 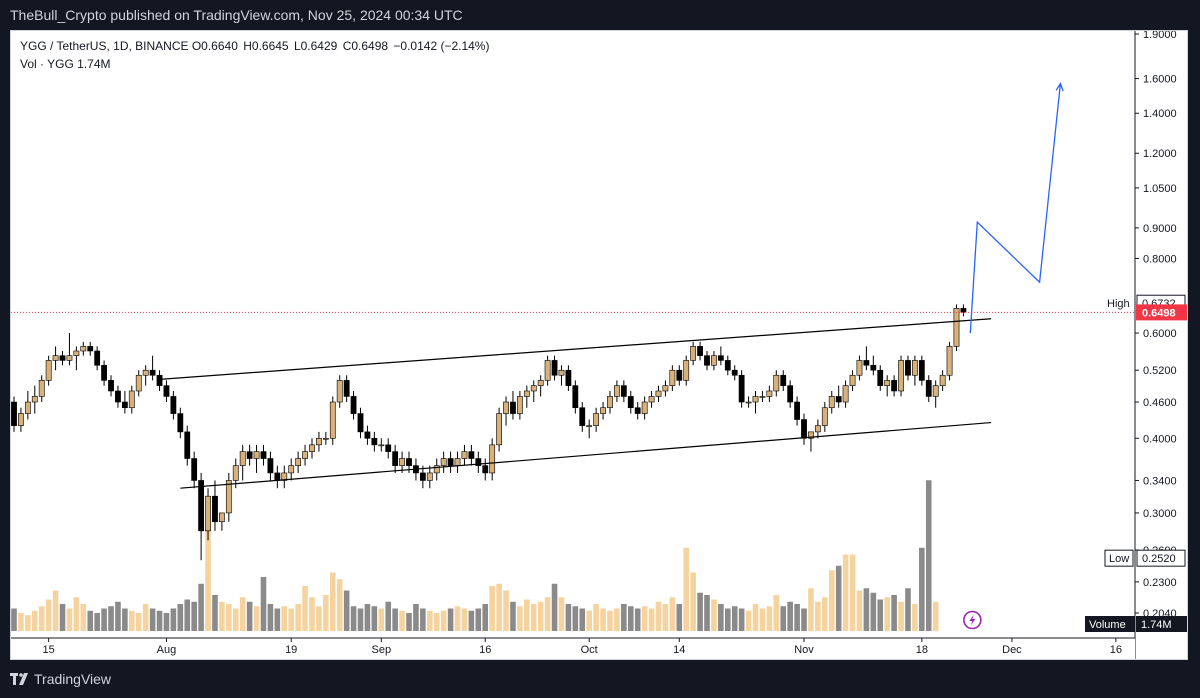 What do you see at coordinates (73, 679) in the screenshot?
I see `footer-brand: TradingView` at bounding box center [73, 679].